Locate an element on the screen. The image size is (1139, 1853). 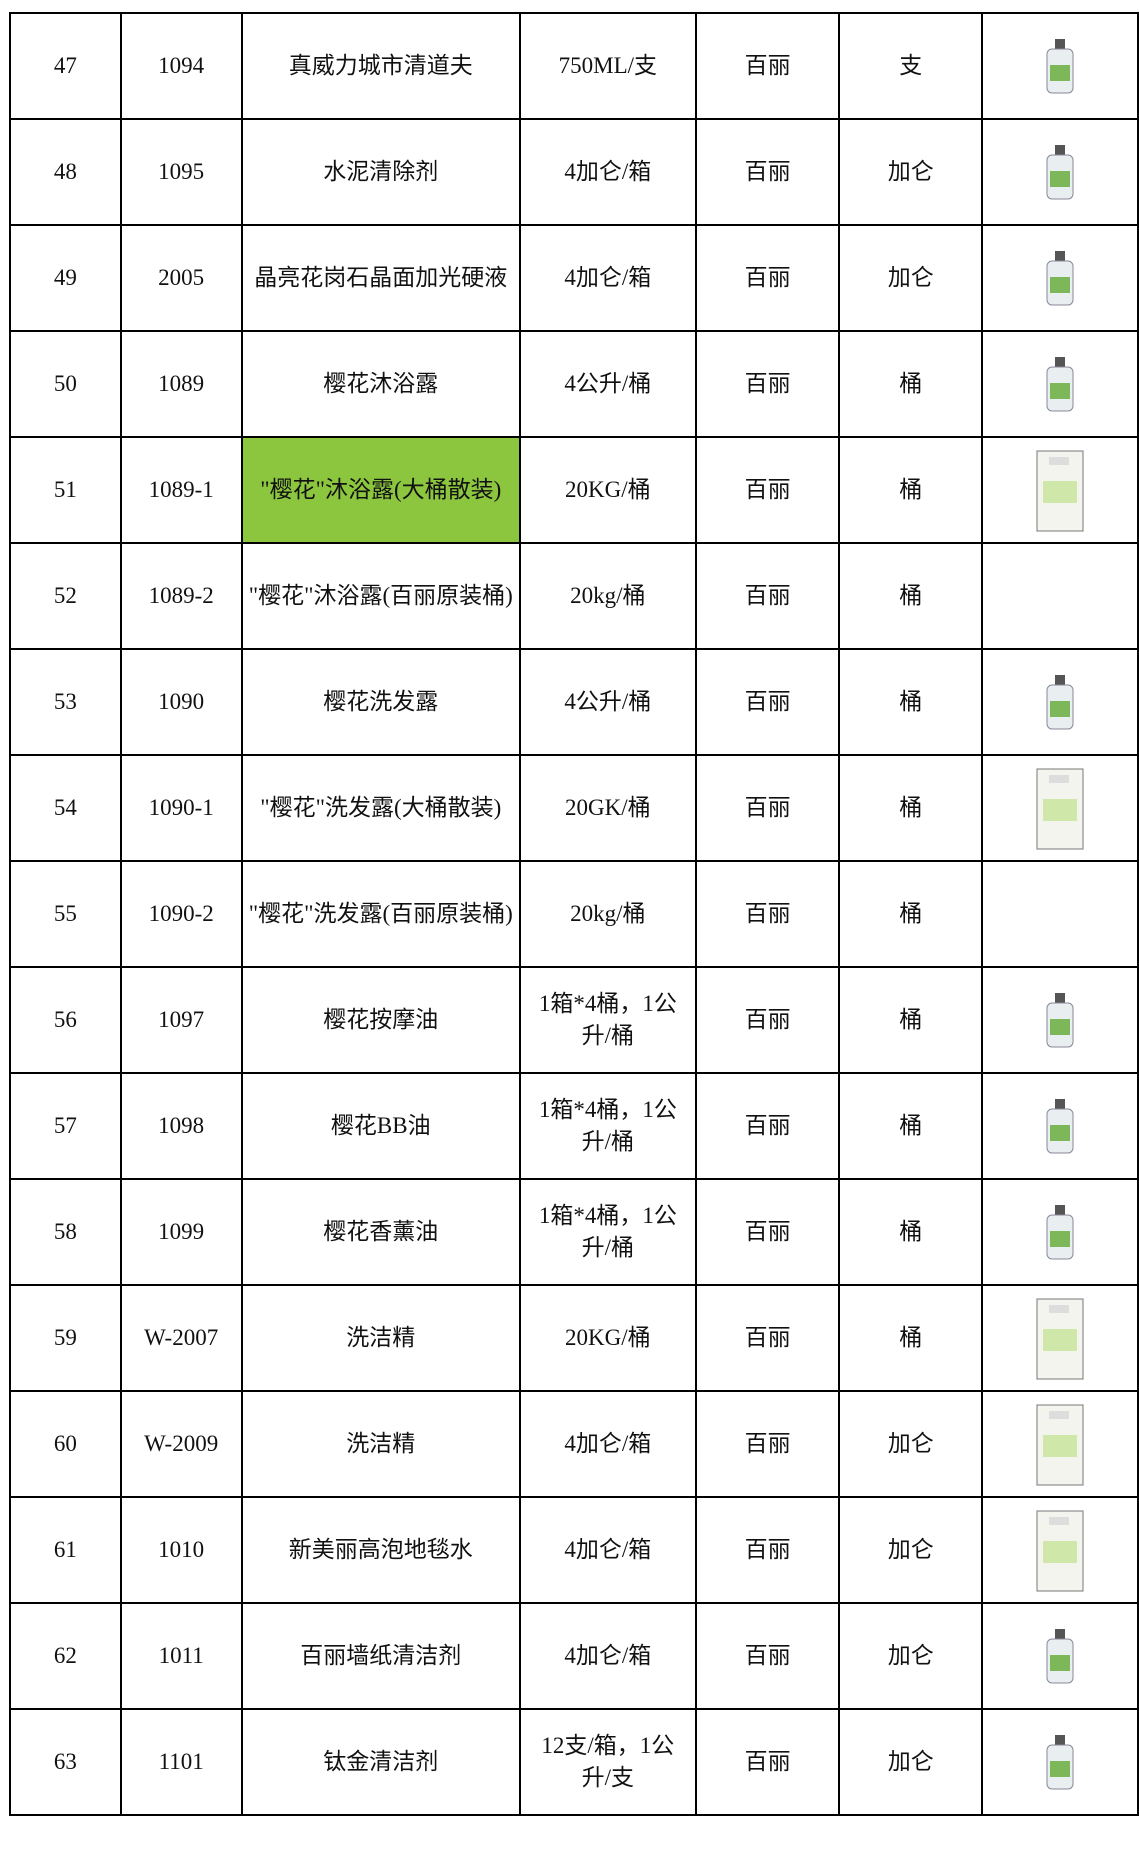
product-name: 新美丽高泡地毯水 is located at coordinates (381, 1550).